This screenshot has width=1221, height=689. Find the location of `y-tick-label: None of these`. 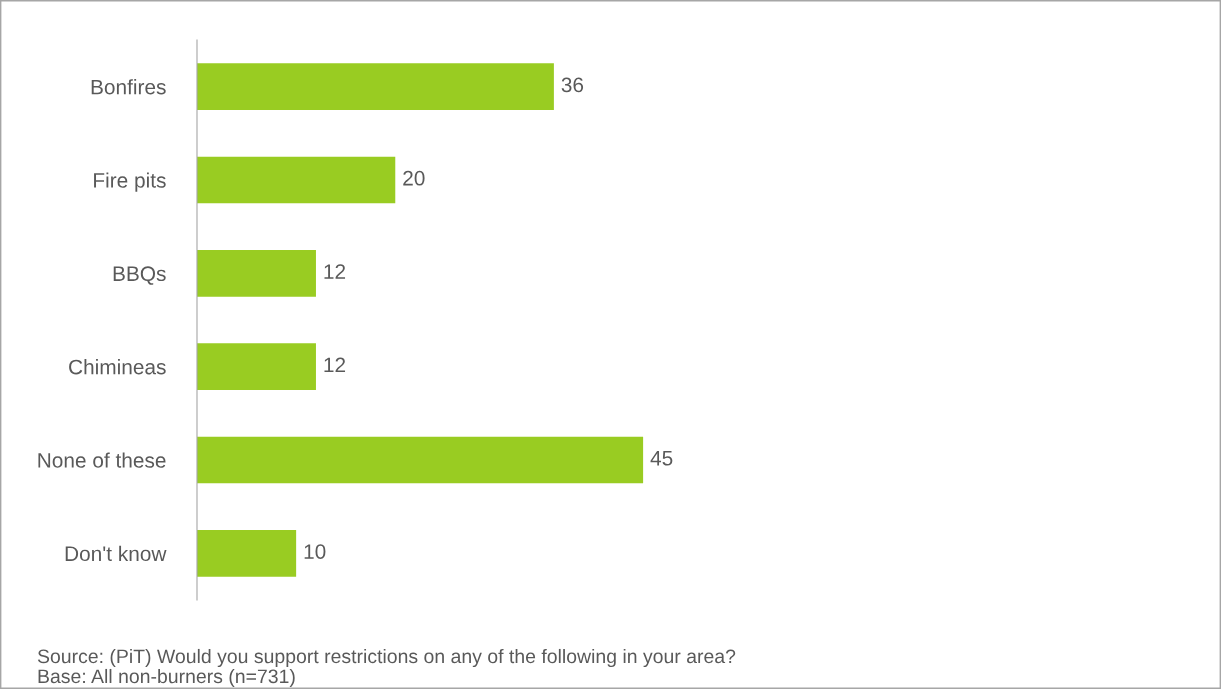

y-tick-label: None of these is located at coordinates (102, 460).